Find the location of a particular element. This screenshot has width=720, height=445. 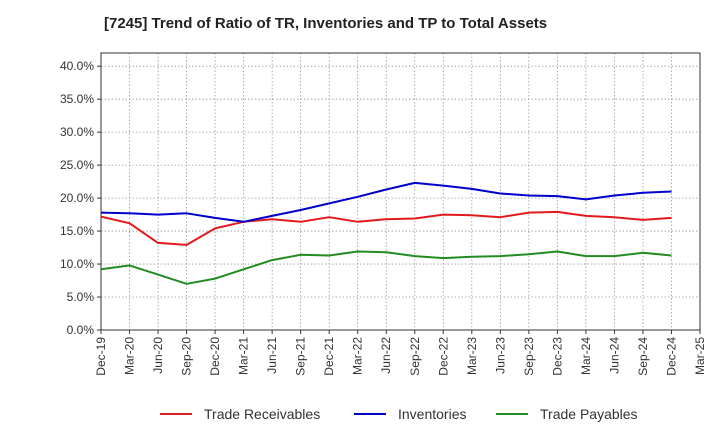

x-tick-label: Jun-21 is located at coordinates (272, 355).